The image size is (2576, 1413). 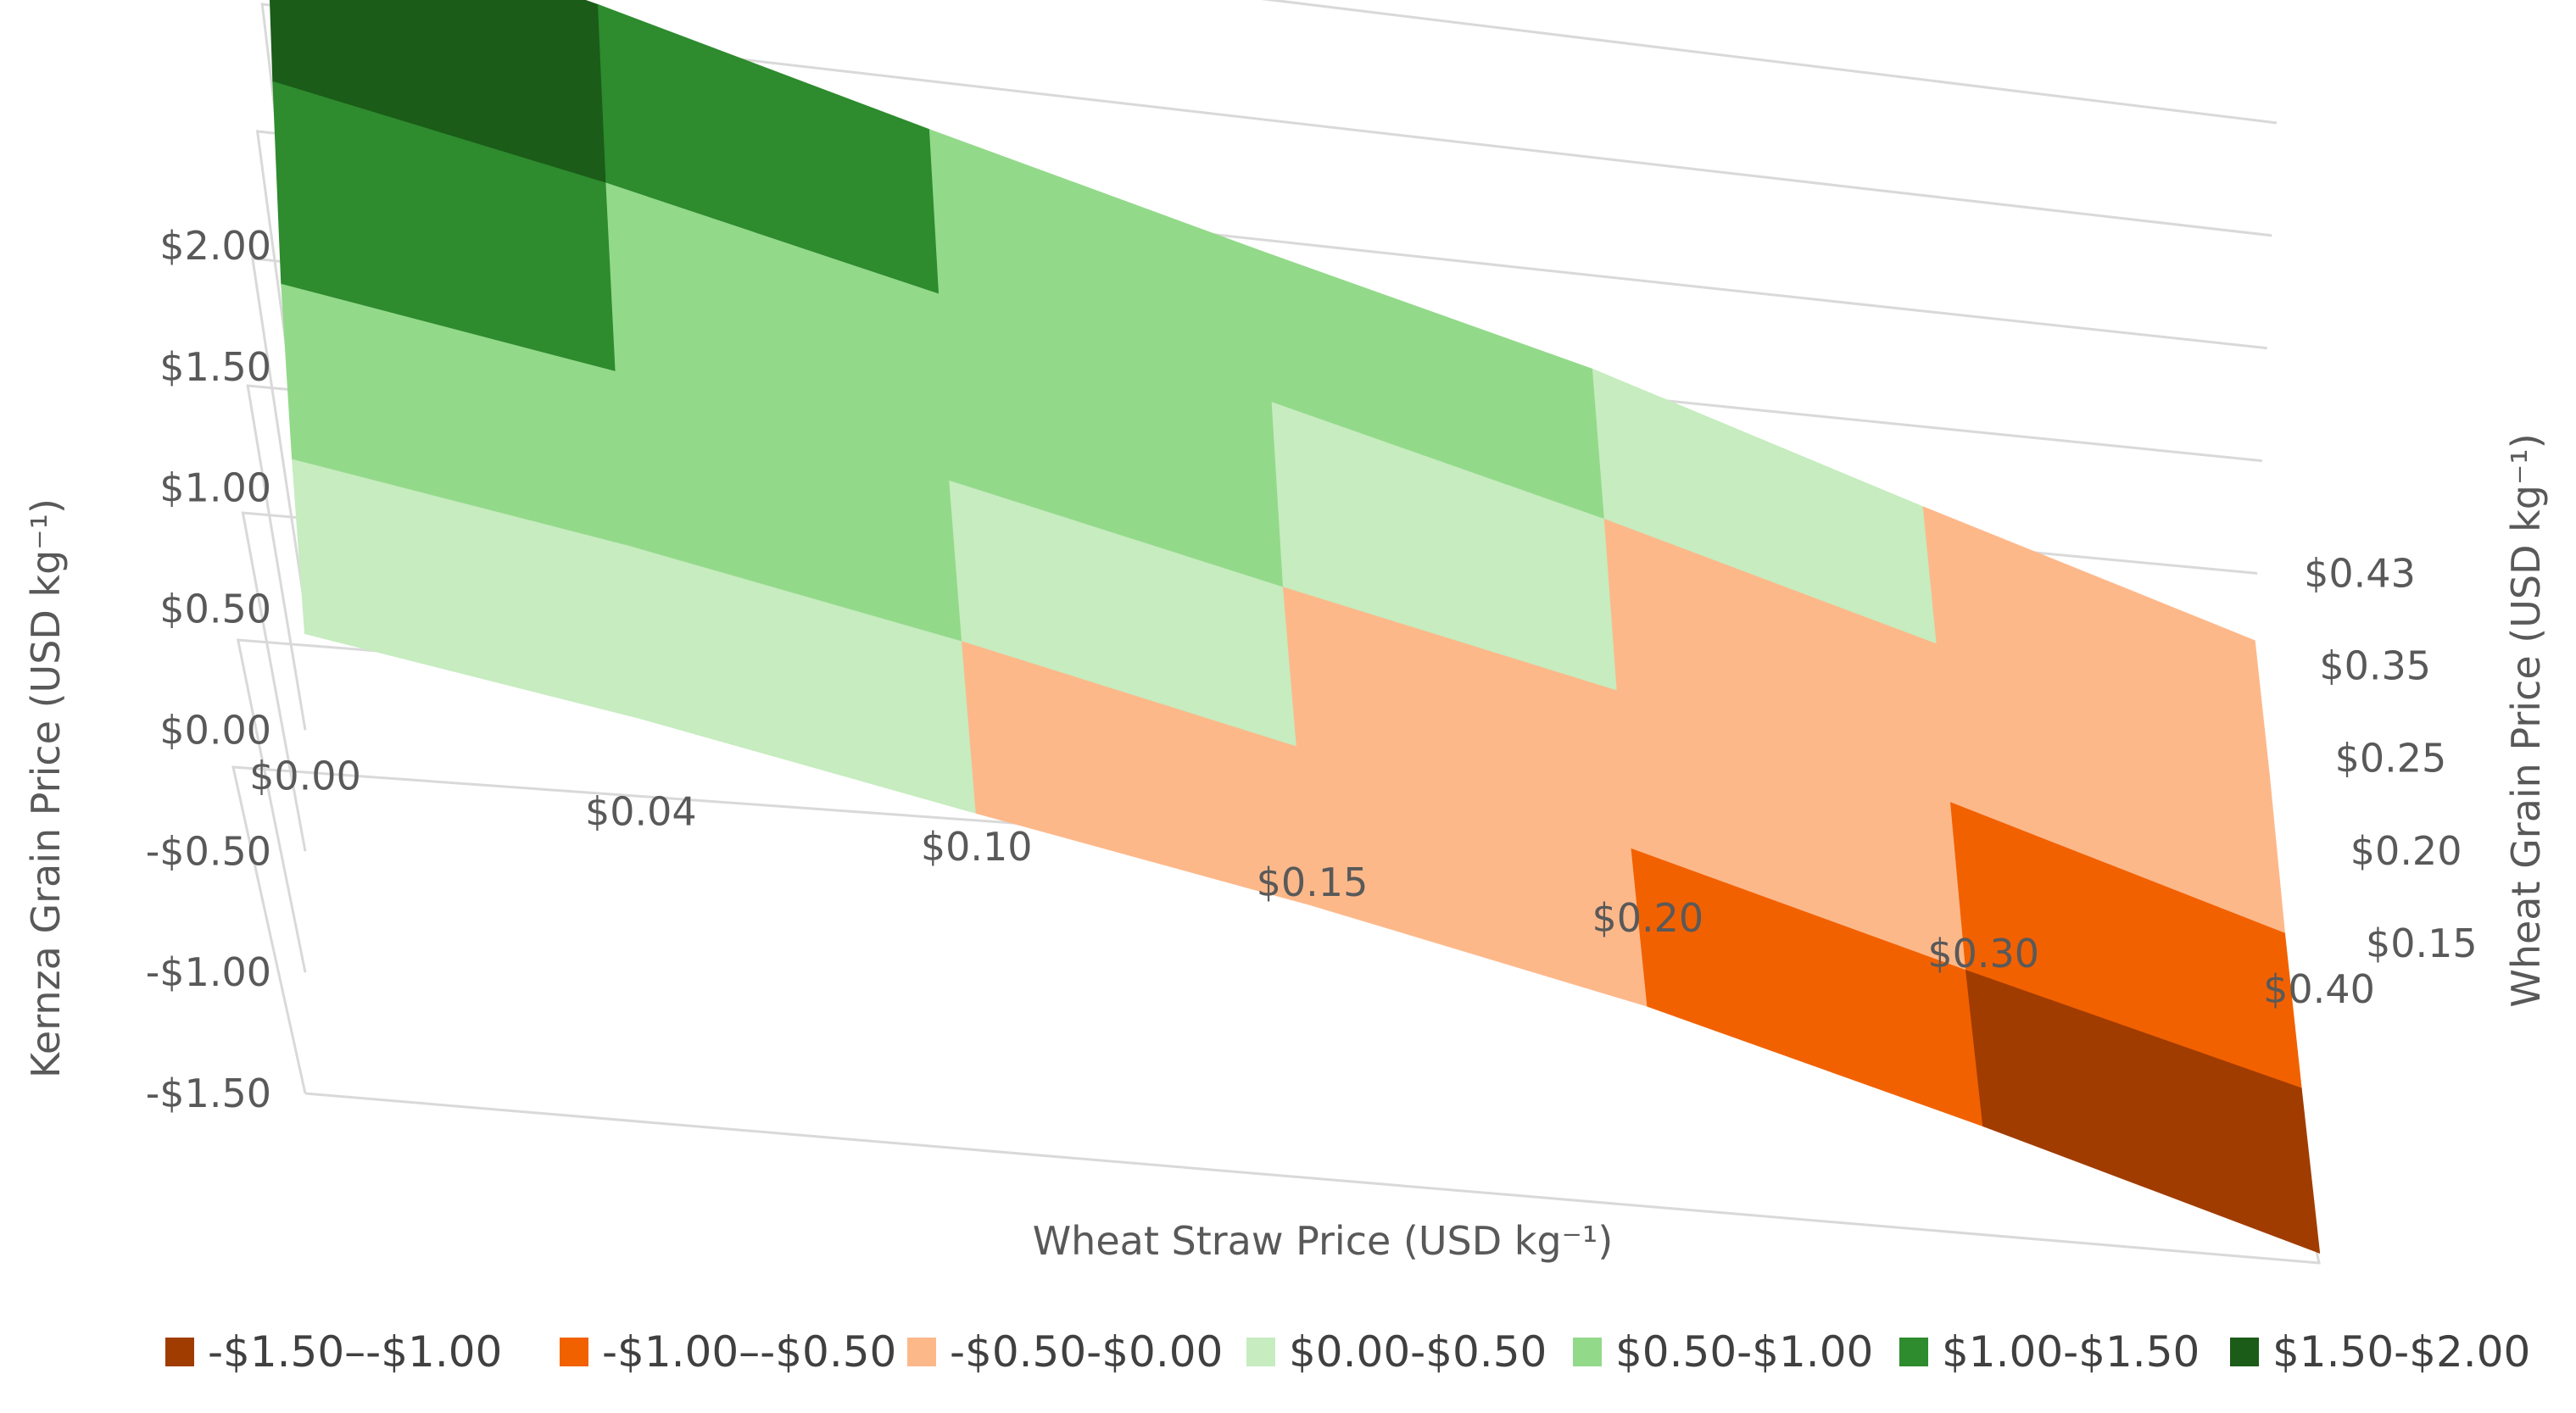 What do you see at coordinates (977, 847) in the screenshot?
I see `x-tick-label: $0.10` at bounding box center [977, 847].